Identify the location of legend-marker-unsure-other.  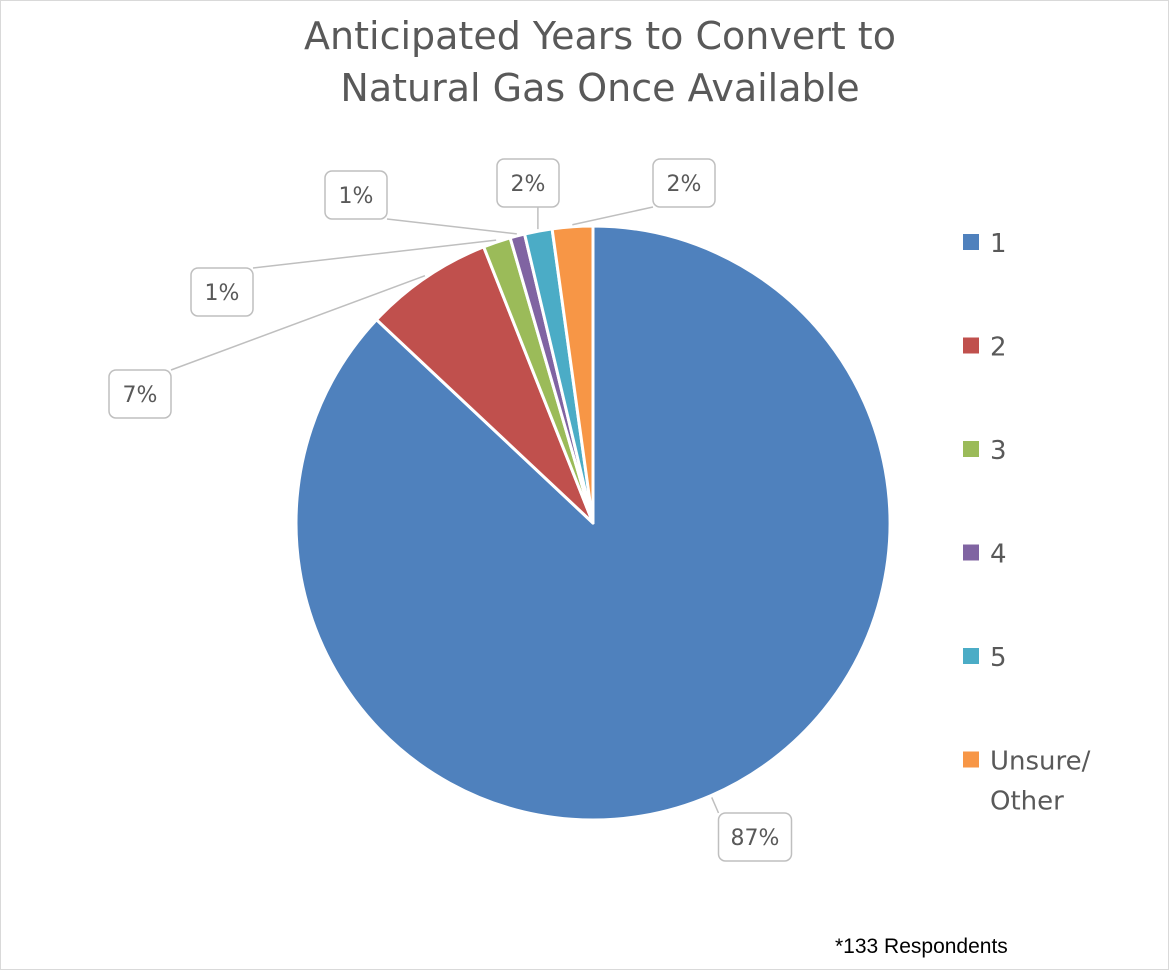
(971, 759).